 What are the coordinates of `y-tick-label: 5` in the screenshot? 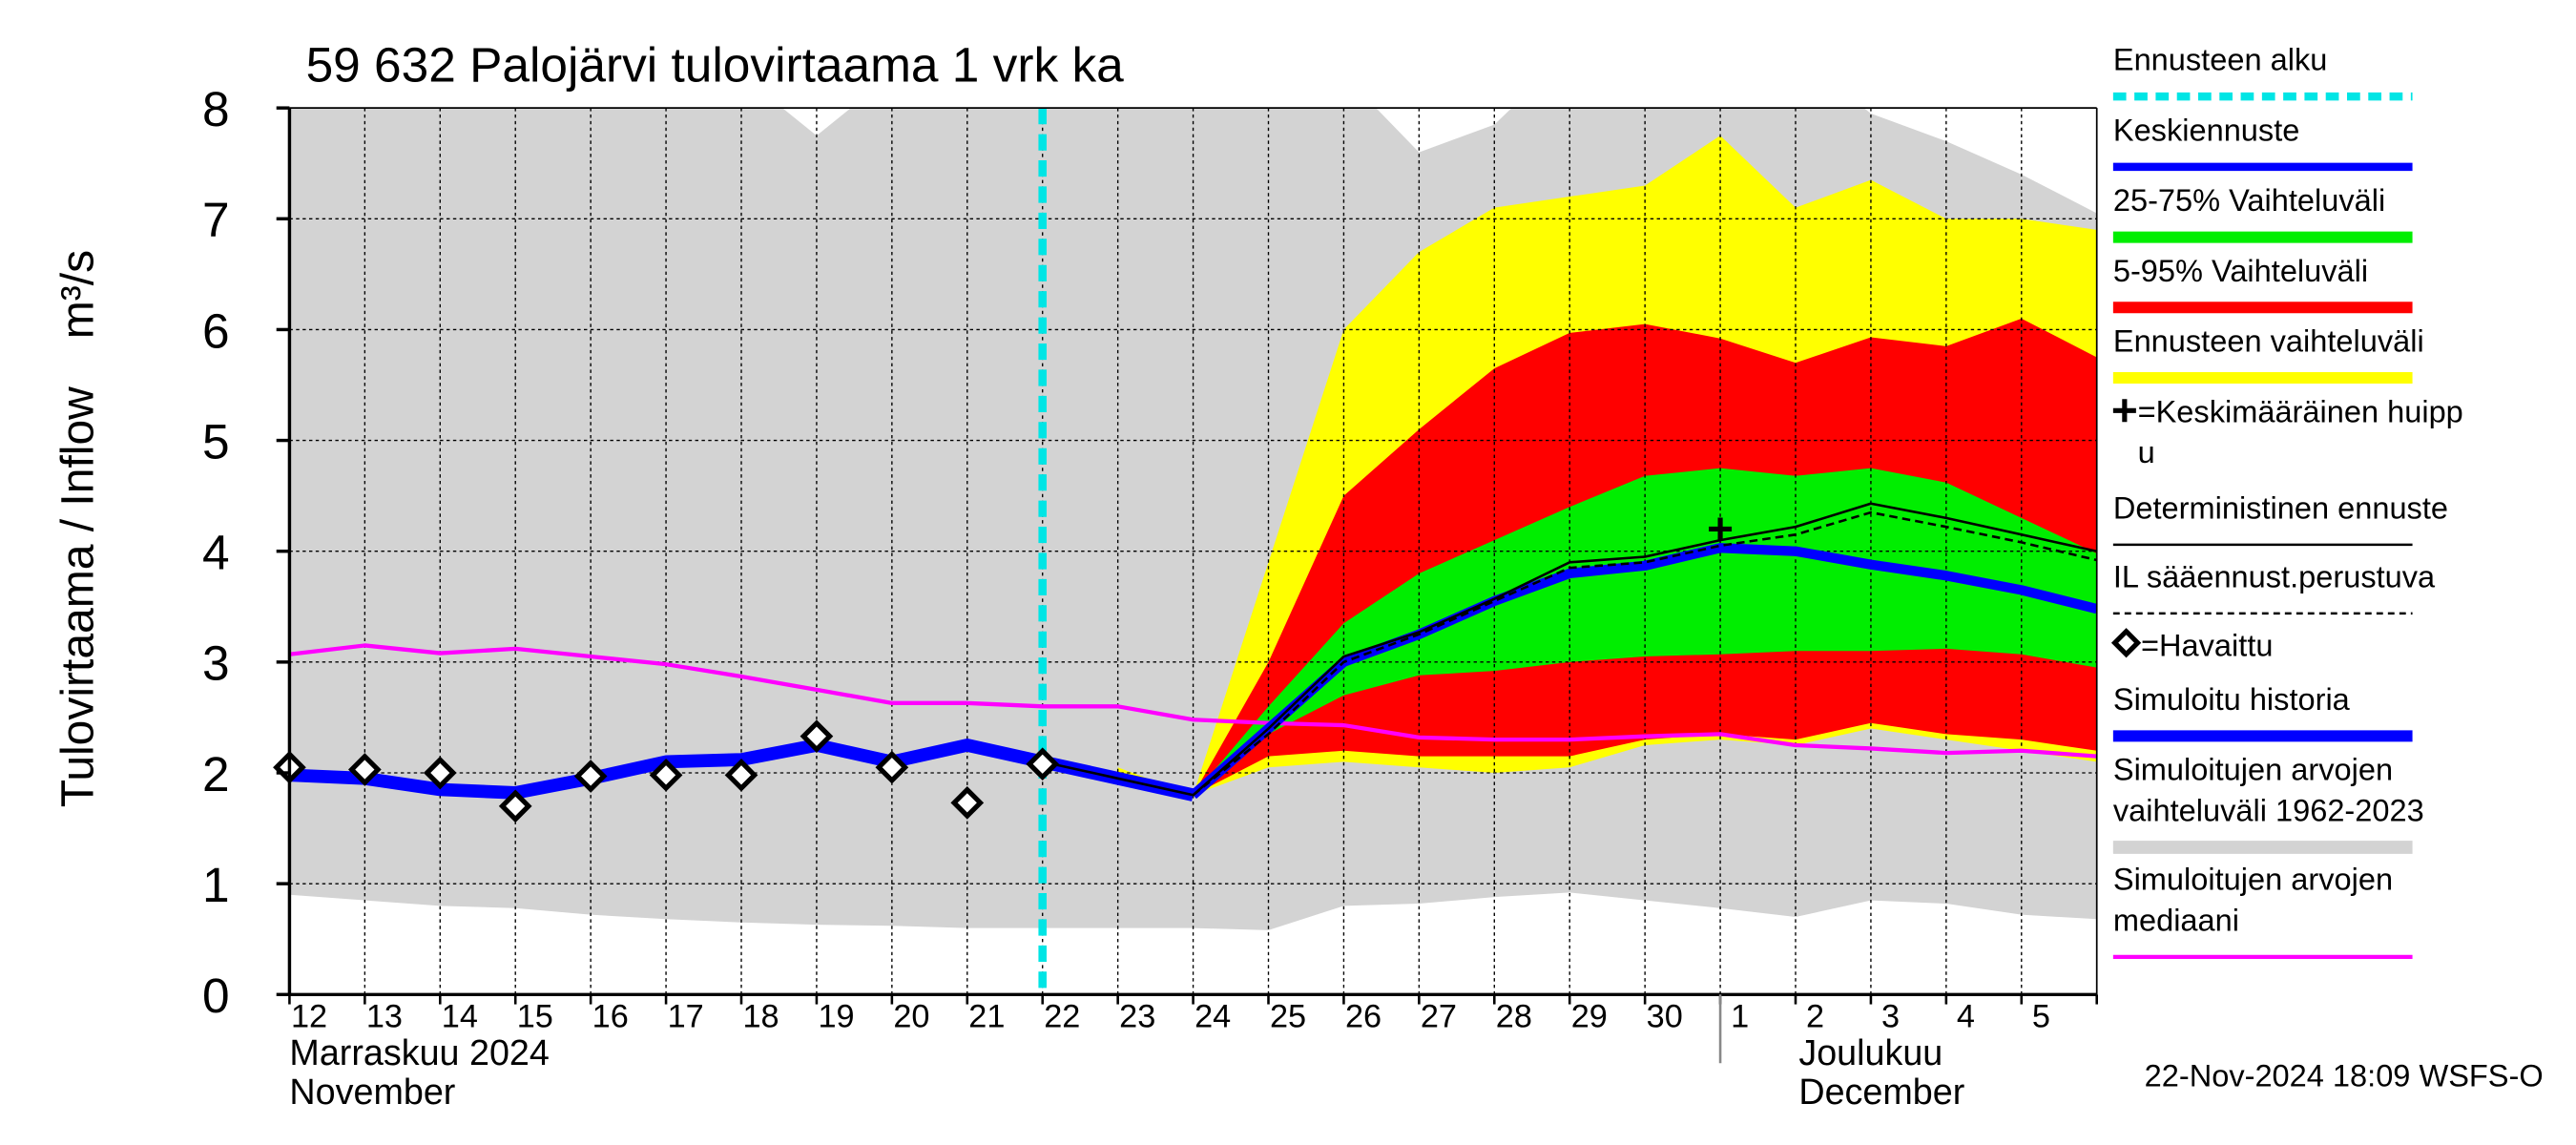 It's located at (216, 441).